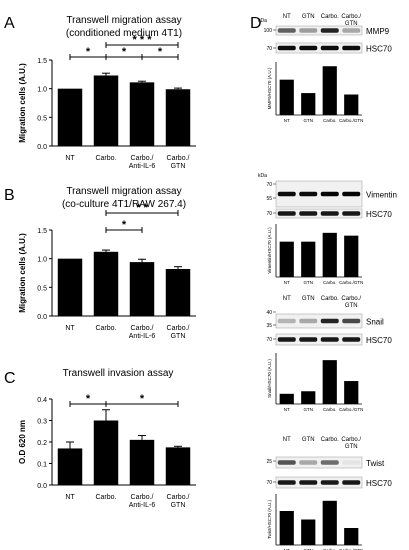 This screenshot has height=550, width=409. I want to click on panel-c-title: Transwell invasion assay, so click(118, 373).